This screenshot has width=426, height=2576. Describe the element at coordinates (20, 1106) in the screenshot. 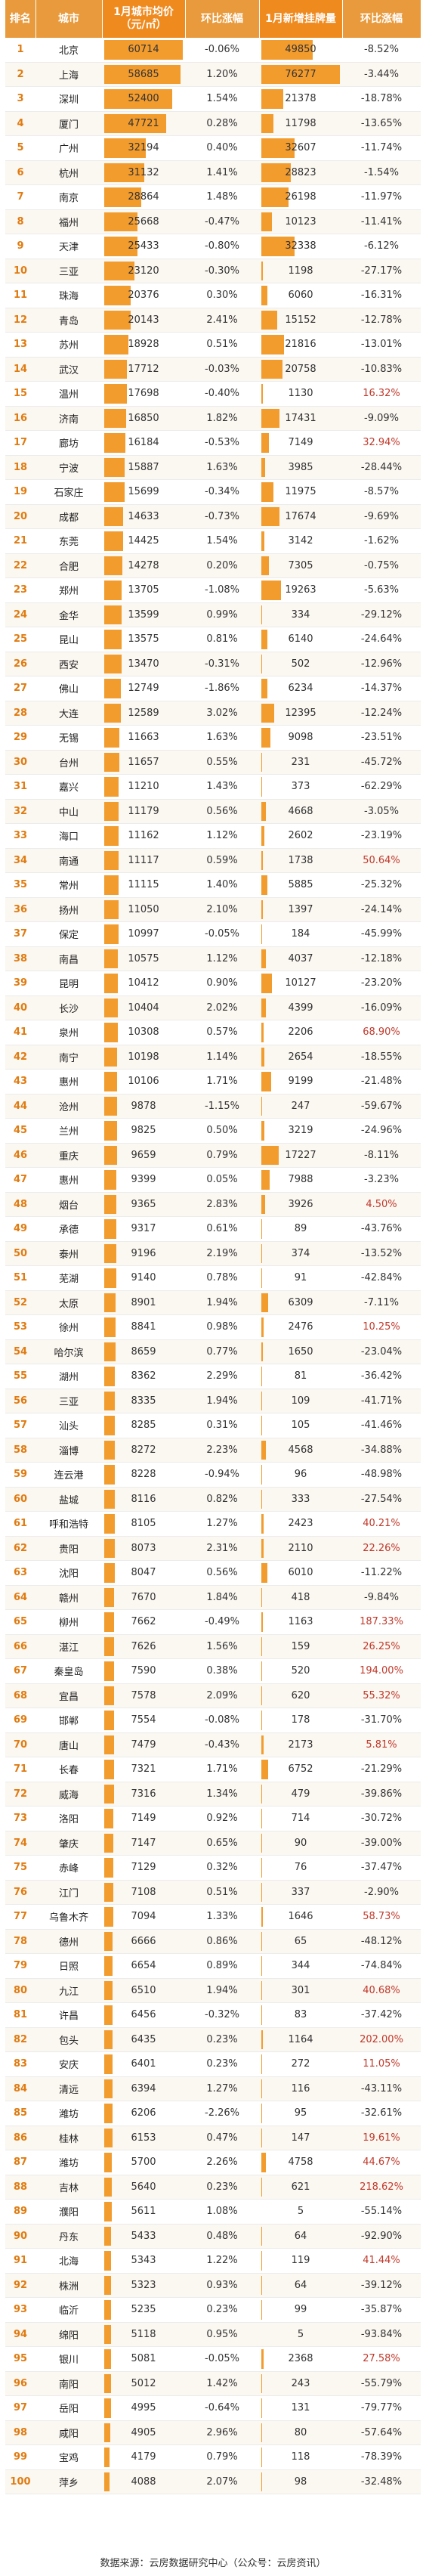

I see `rank-cell: 44` at that location.